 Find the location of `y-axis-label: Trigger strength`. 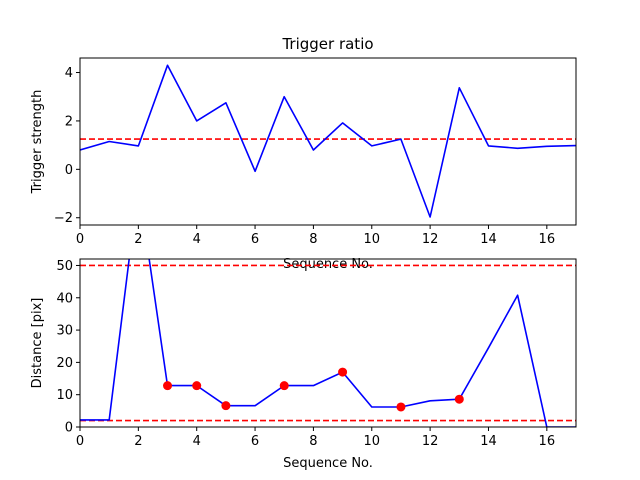

y-axis-label: Trigger strength is located at coordinates (37, 142).